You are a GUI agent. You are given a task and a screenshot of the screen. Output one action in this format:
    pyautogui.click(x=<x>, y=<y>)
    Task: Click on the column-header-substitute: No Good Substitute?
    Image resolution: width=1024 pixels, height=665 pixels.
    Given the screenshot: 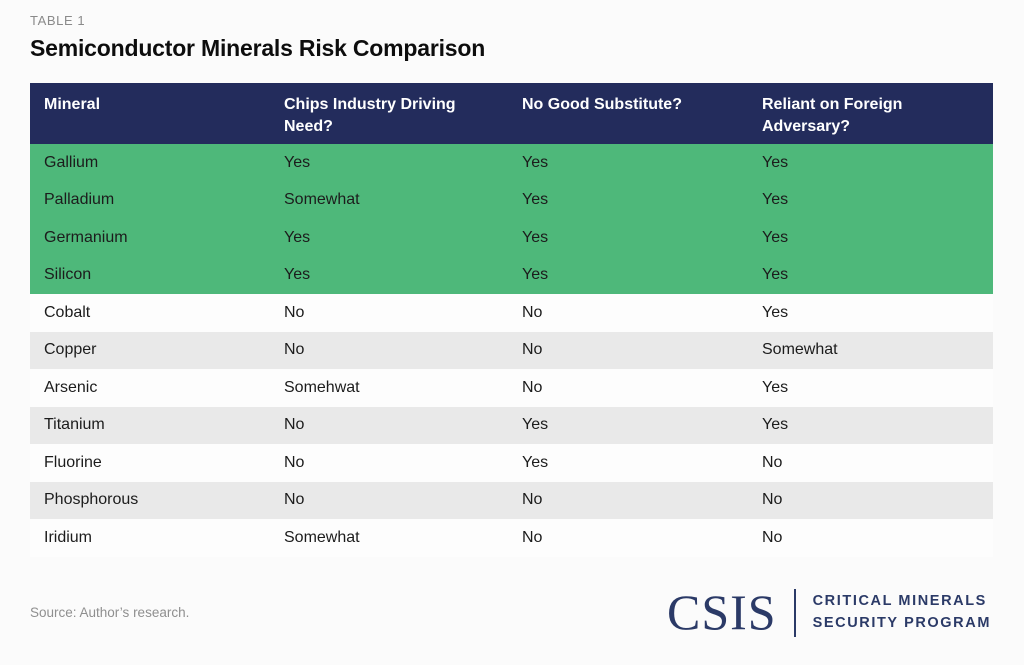 What is the action you would take?
    pyautogui.click(x=628, y=113)
    